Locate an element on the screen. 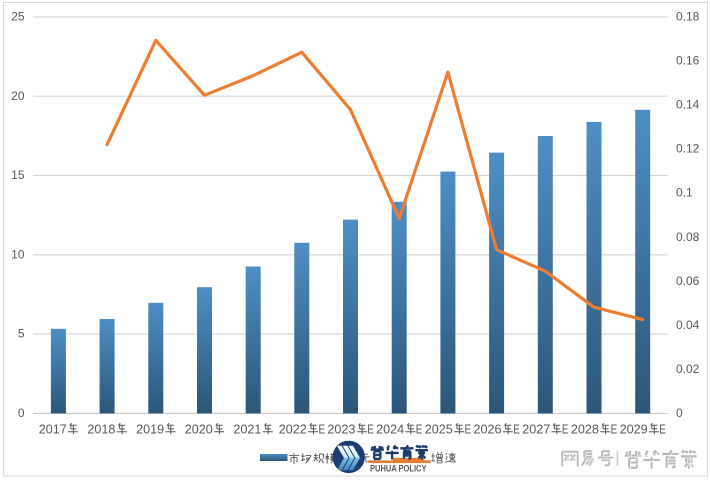 Image resolution: width=710 pixels, height=480 pixels. svg-text: 15 is located at coordinates (18, 175).